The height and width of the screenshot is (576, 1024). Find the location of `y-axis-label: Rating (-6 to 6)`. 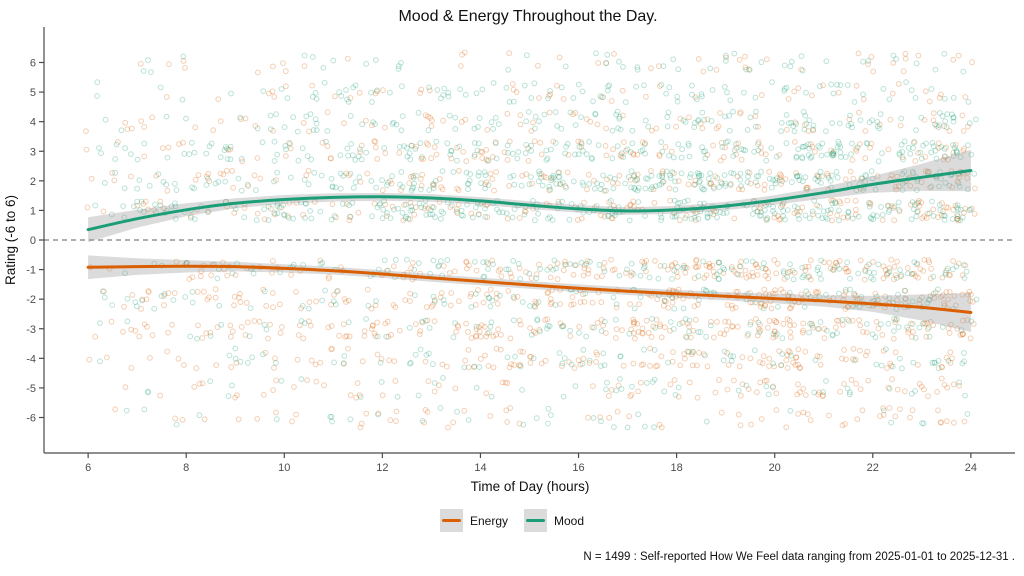

y-axis-label: Rating (-6 to 6) is located at coordinates (10, 240).